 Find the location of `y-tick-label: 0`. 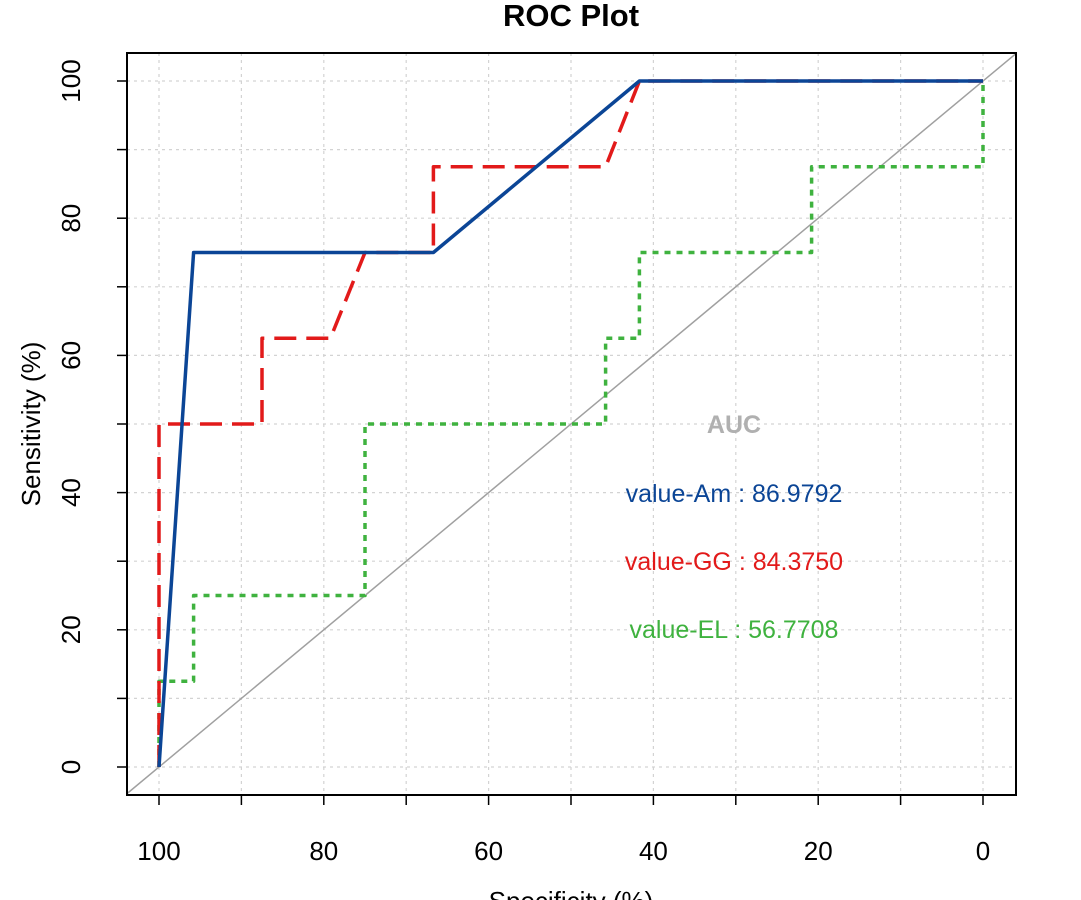

y-tick-label: 0 is located at coordinates (71, 767).